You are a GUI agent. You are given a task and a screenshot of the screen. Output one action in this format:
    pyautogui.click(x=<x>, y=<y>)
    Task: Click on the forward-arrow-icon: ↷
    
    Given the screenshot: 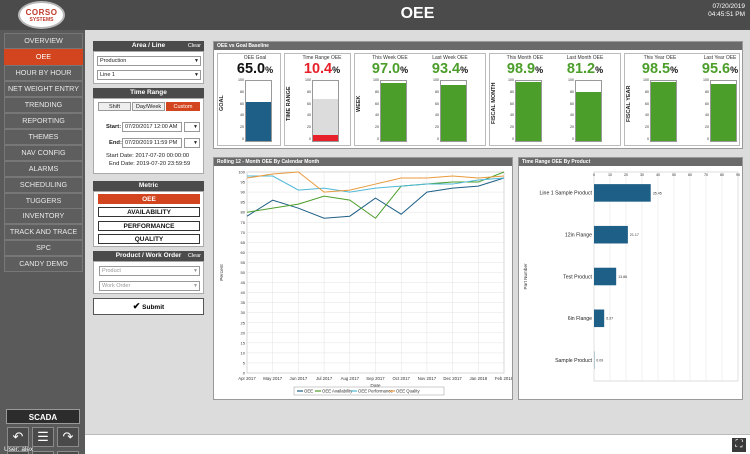 What is the action you would take?
    pyautogui.click(x=68, y=437)
    